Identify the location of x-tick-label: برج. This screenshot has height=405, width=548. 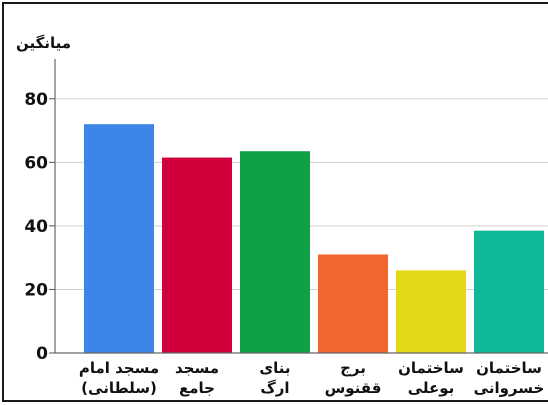
(353, 368).